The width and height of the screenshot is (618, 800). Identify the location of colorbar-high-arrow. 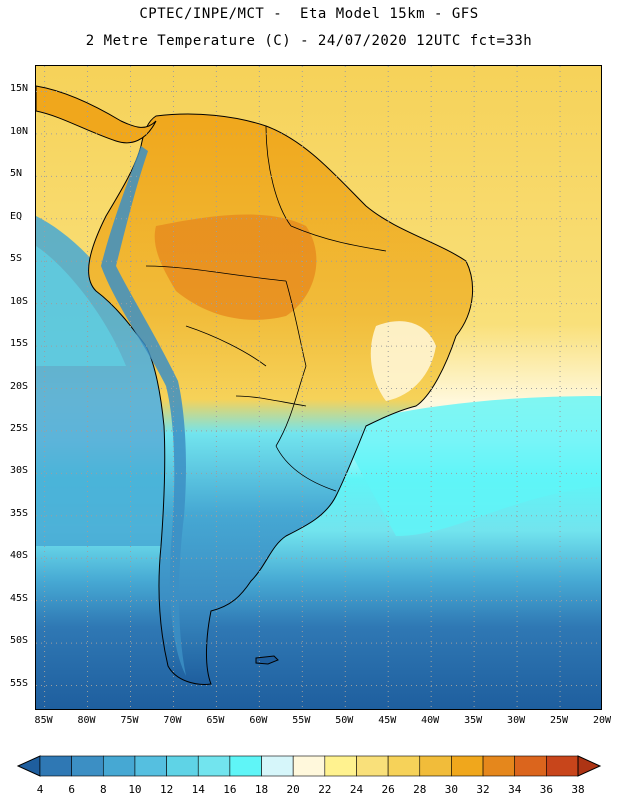
(589, 766).